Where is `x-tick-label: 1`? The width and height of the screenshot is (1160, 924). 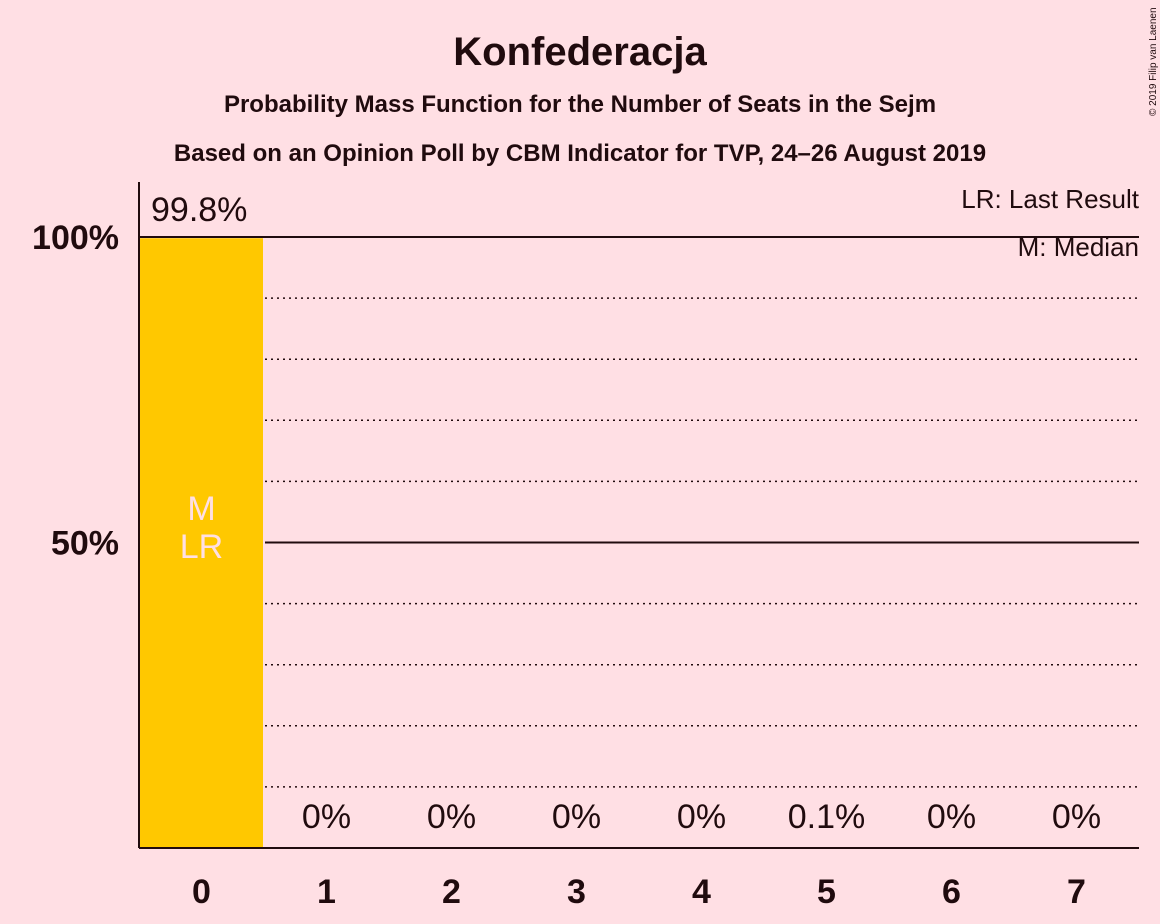 x-tick-label: 1 is located at coordinates (326, 892).